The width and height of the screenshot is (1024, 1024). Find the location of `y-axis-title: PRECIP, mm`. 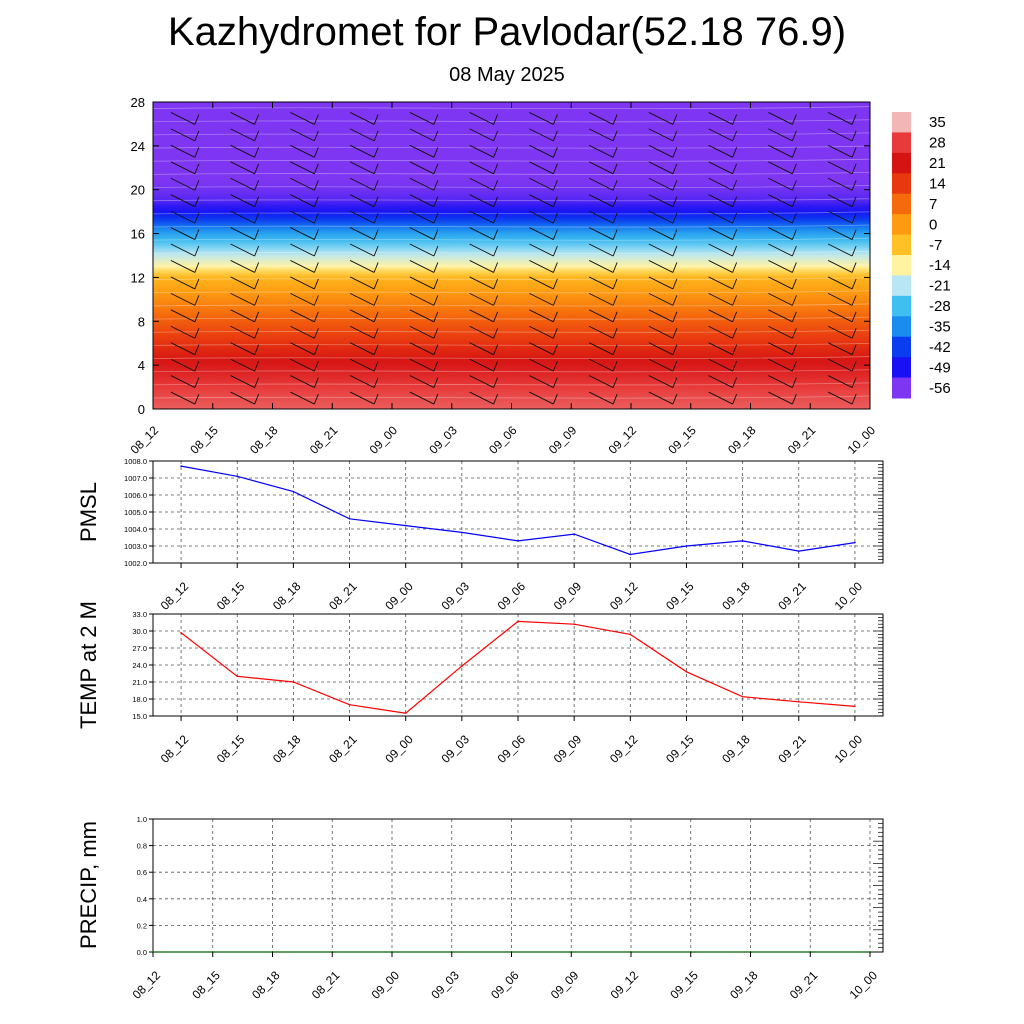

y-axis-title: PRECIP, mm is located at coordinates (88, 885).